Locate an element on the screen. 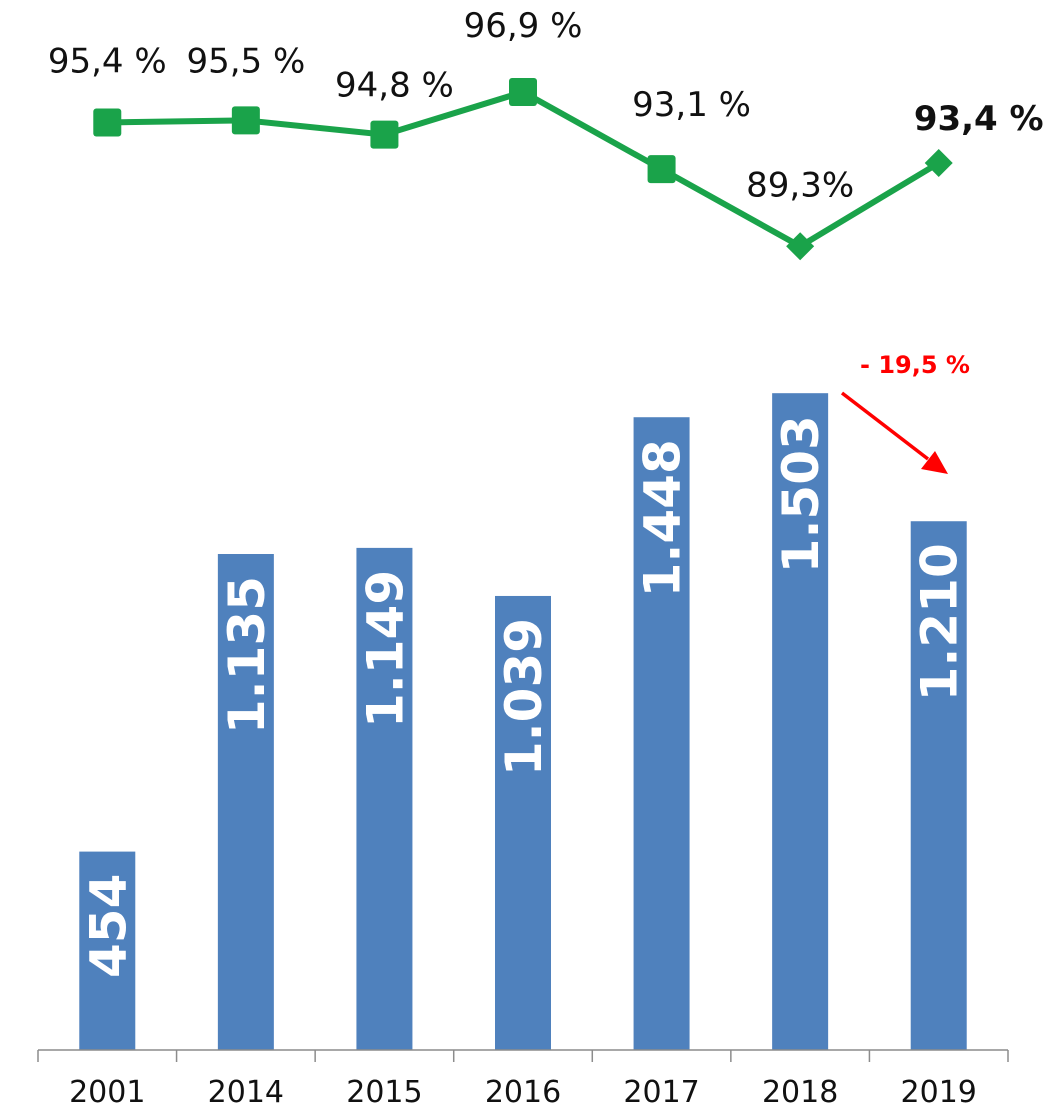 The width and height of the screenshot is (1043, 1114). line-value-label-2017: 93,1 % is located at coordinates (691, 105).